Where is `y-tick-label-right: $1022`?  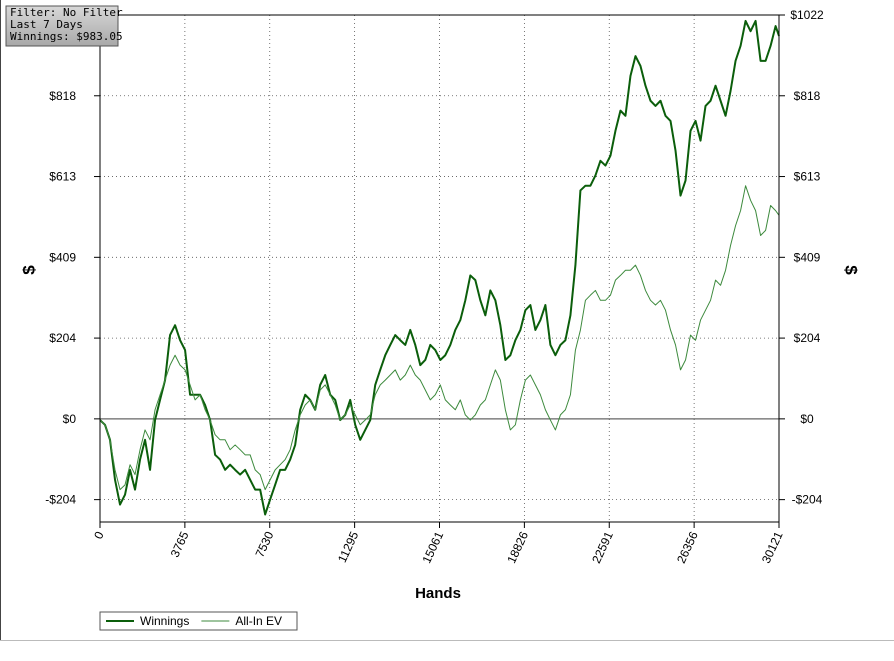
y-tick-label-right: $1022 is located at coordinates (807, 15).